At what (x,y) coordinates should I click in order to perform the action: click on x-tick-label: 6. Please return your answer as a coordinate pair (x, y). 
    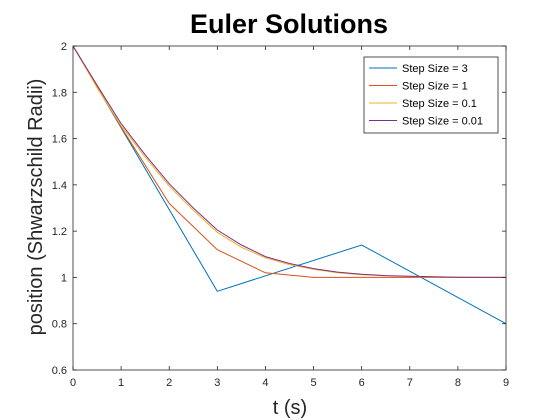
    Looking at the image, I should click on (362, 383).